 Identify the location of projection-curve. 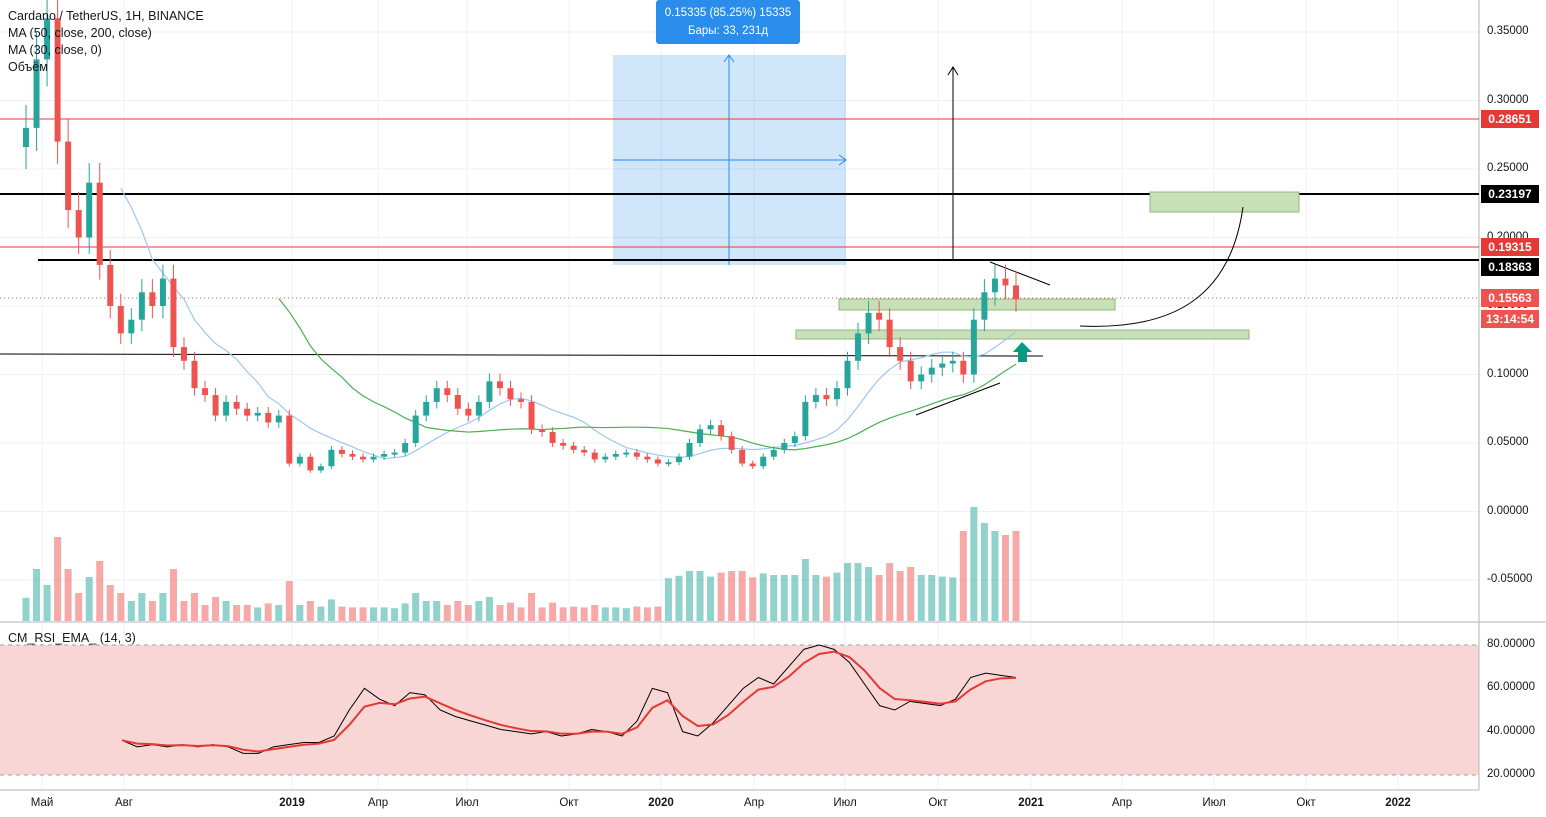
(1161, 266).